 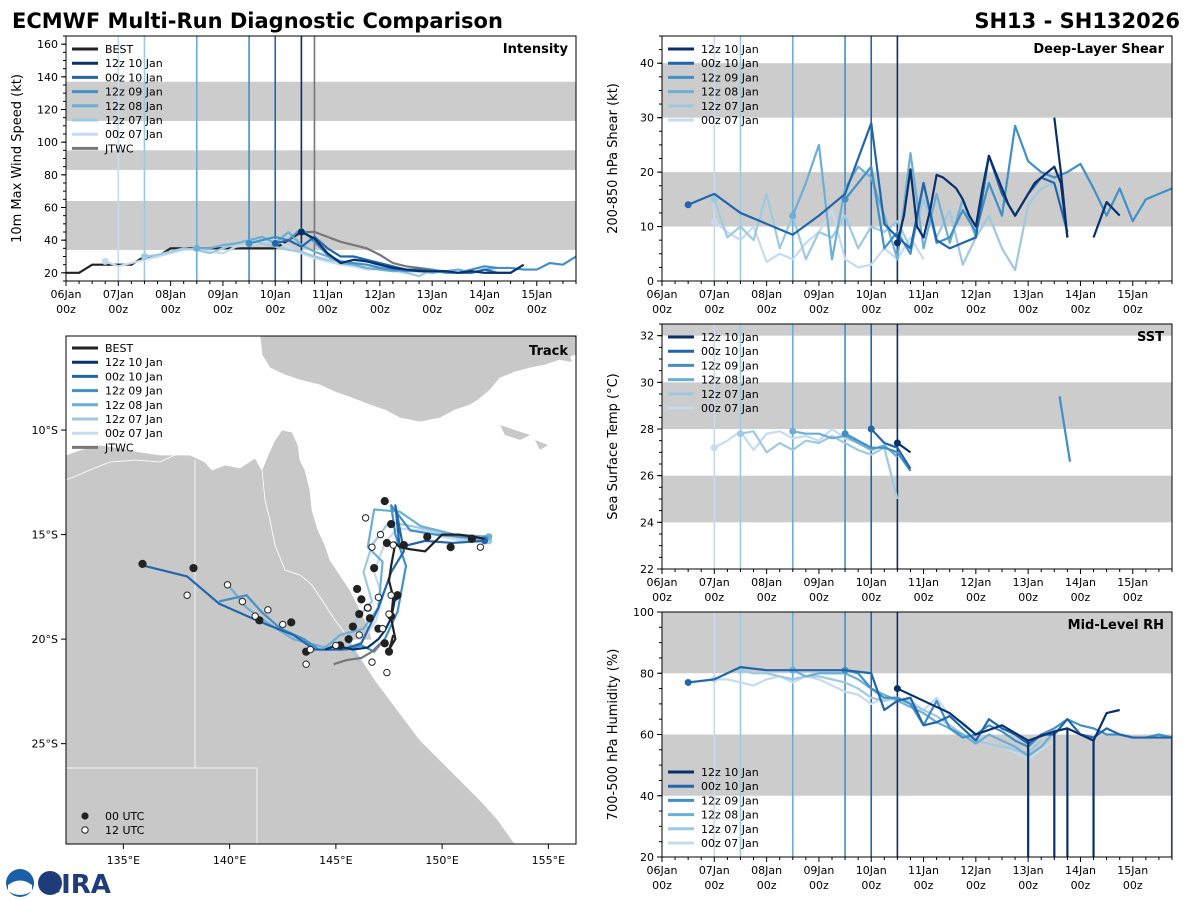 What do you see at coordinates (548, 351) in the screenshot?
I see `track-title: Track` at bounding box center [548, 351].